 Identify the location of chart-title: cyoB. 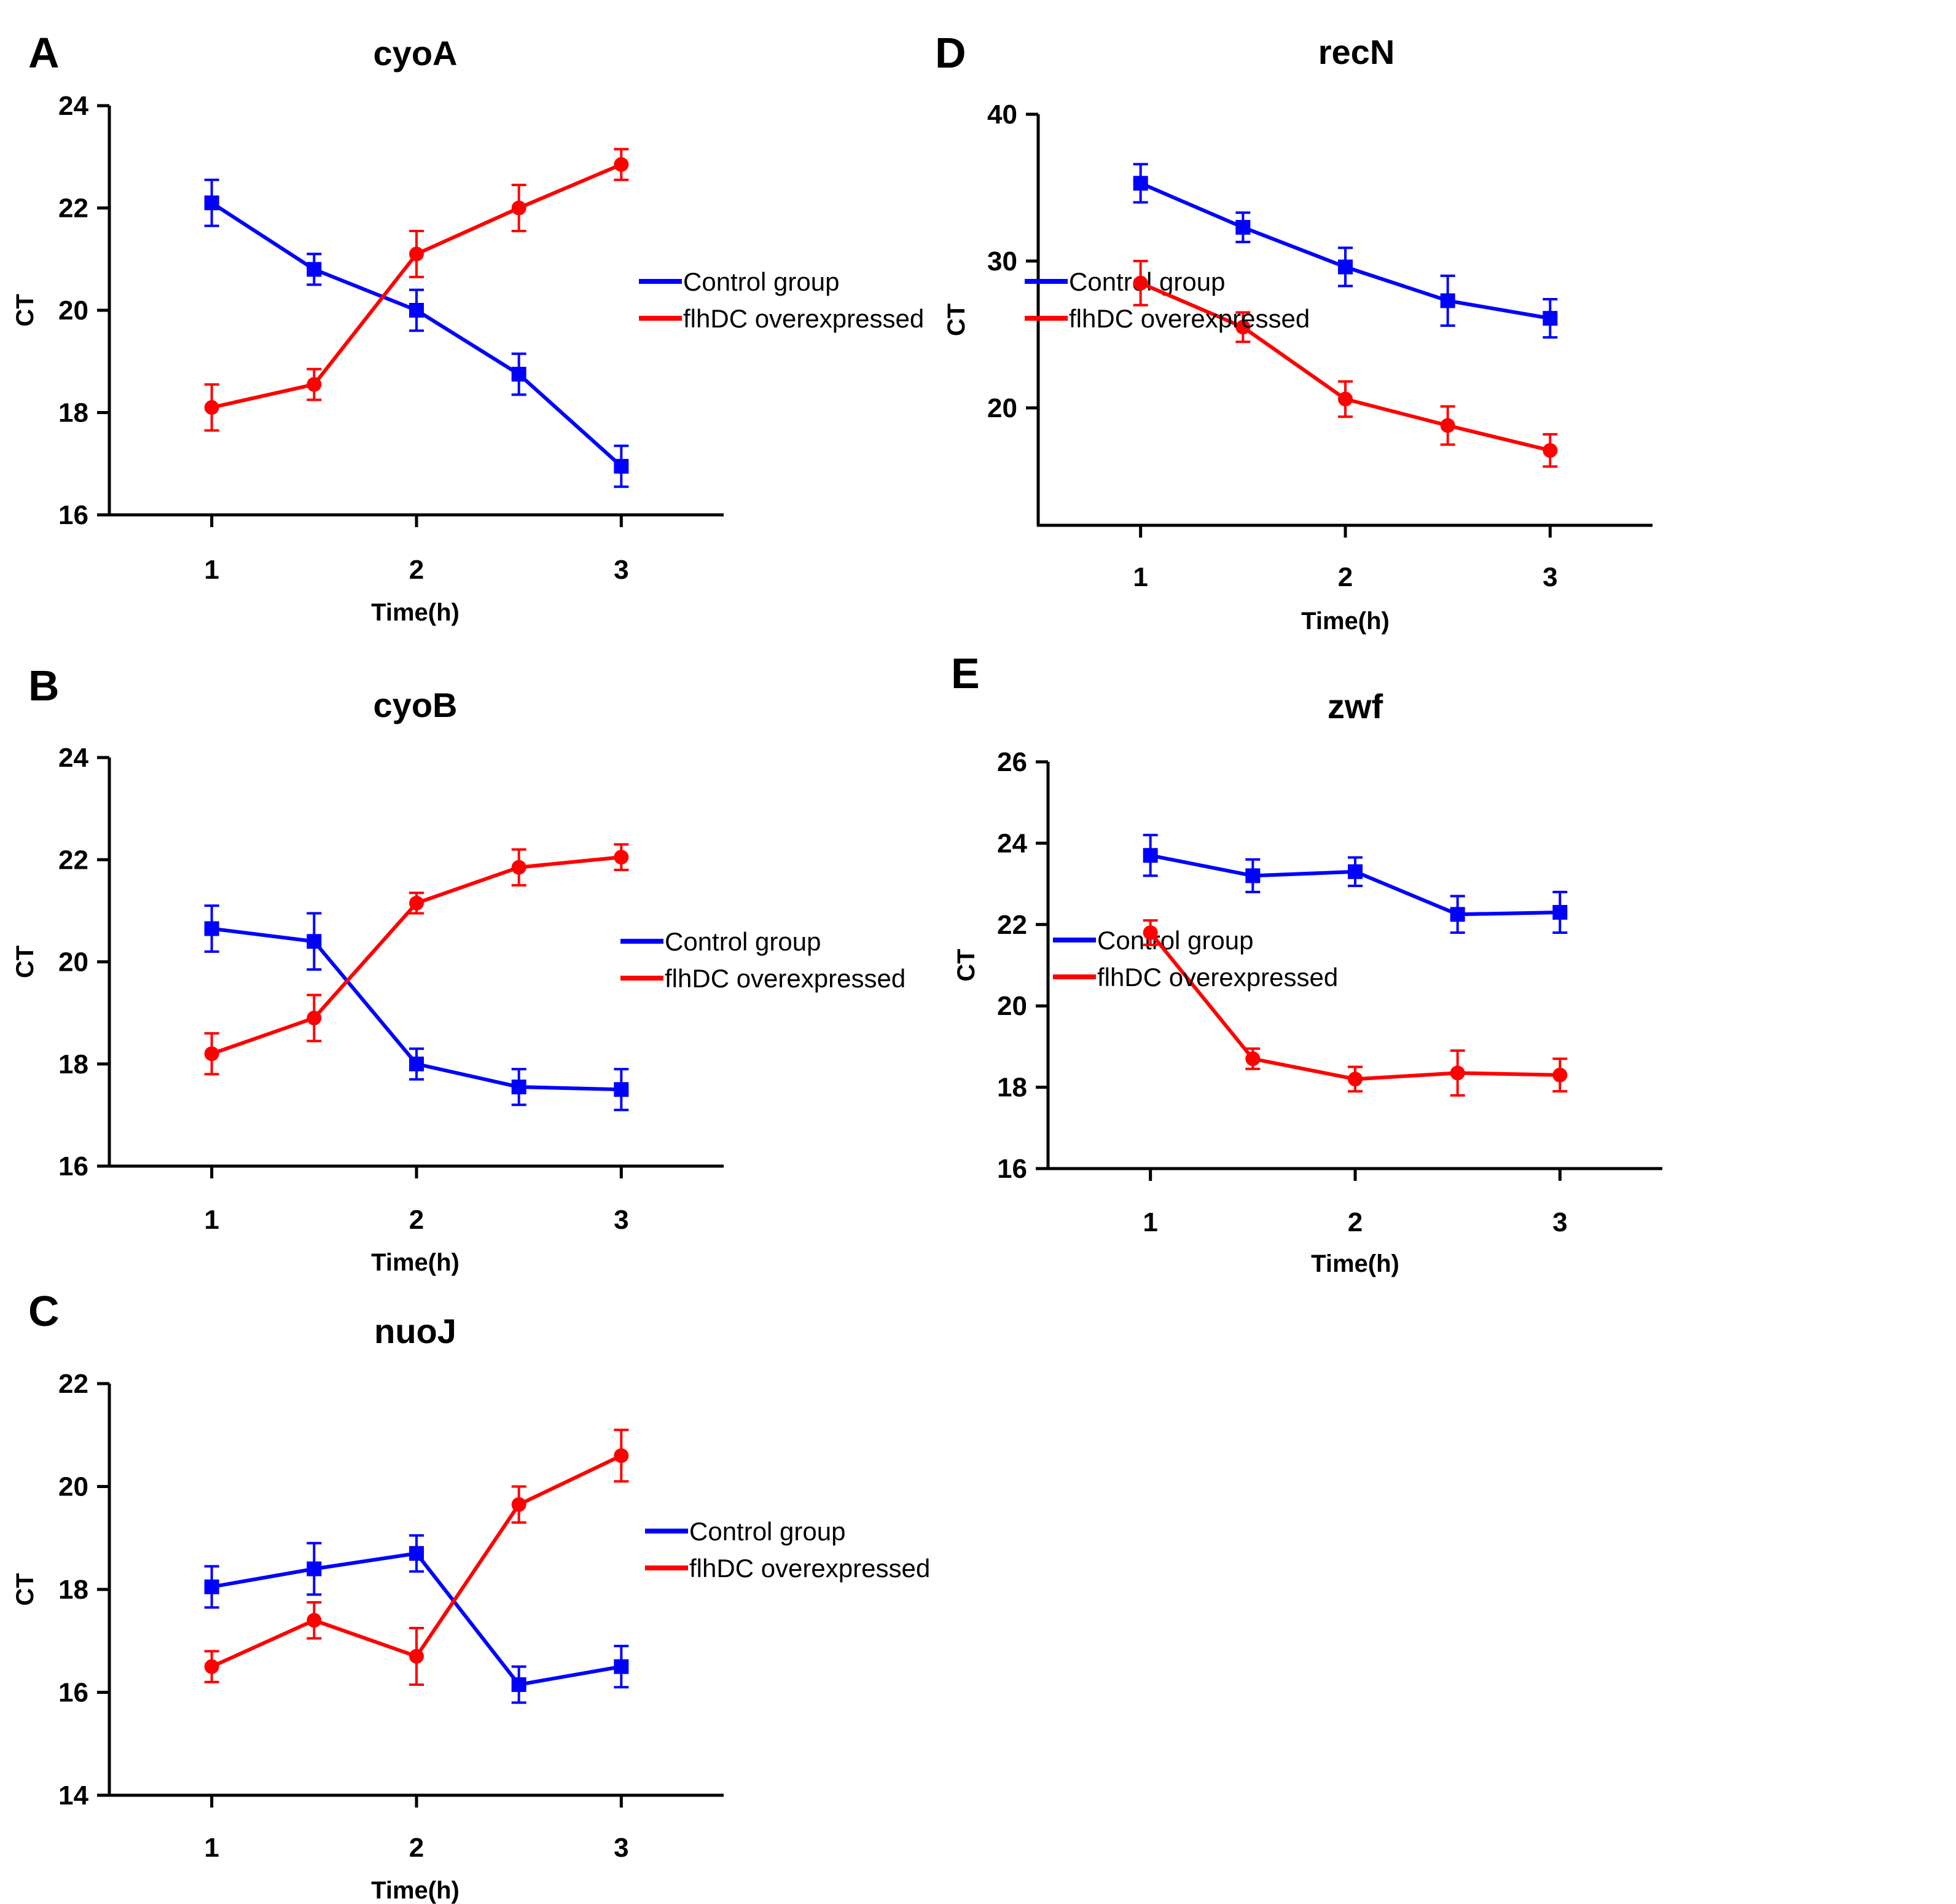
(416, 705).